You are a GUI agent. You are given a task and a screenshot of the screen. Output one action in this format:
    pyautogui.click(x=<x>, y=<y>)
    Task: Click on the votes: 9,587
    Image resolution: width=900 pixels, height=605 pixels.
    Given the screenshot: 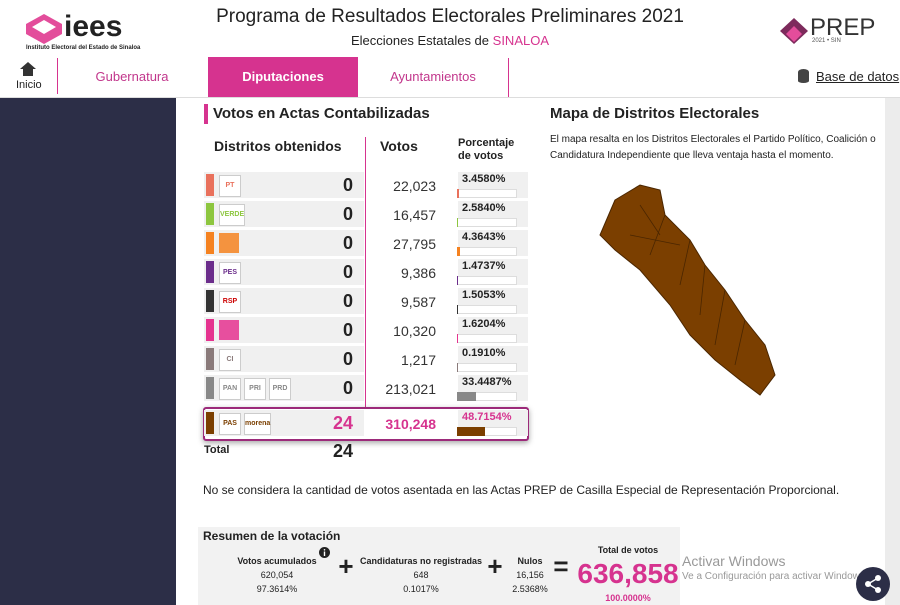 What is the action you would take?
    pyautogui.click(x=418, y=302)
    